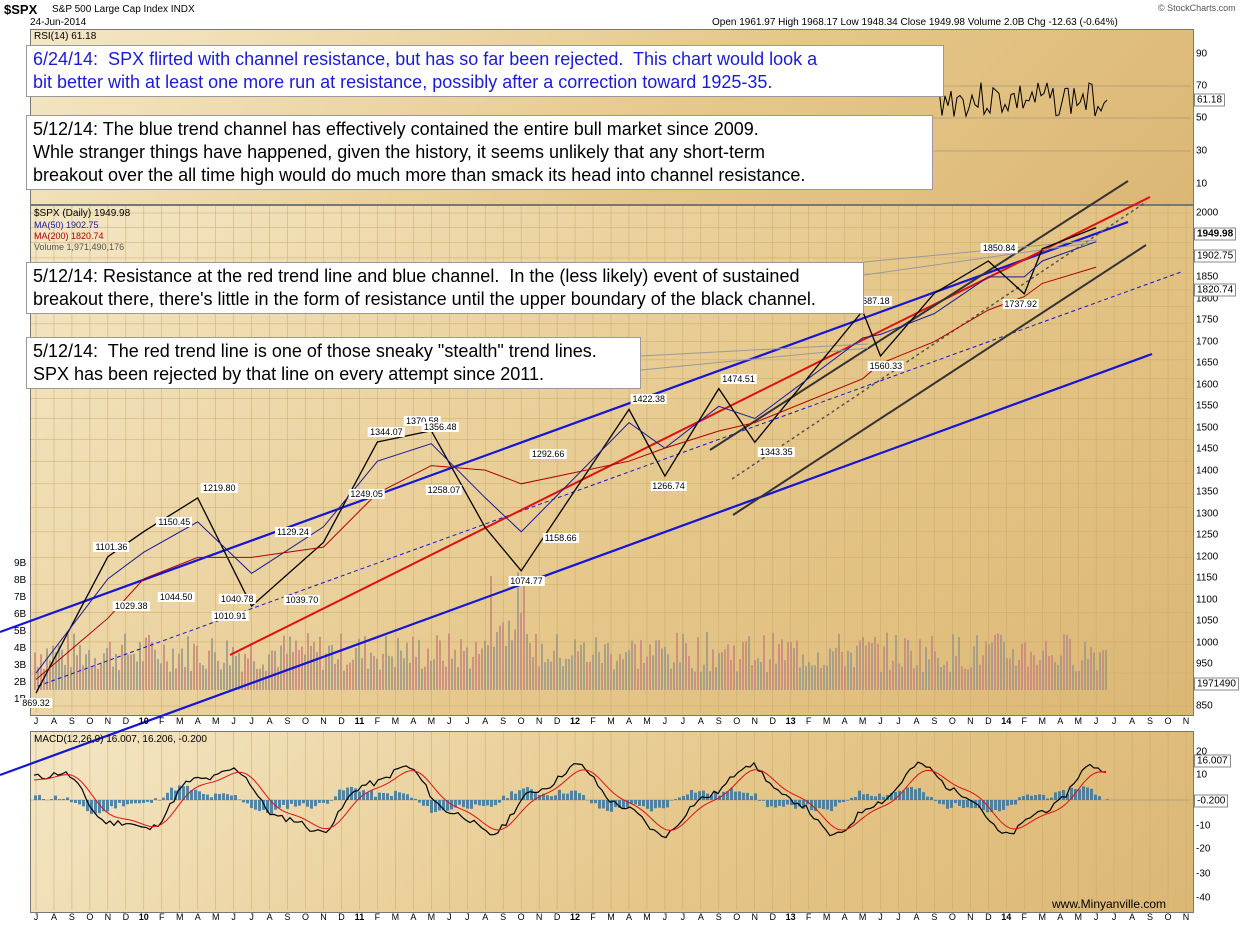 This screenshot has height=928, width=1240. Describe the element at coordinates (174, 521) in the screenshot. I see `price-label: 1150.45` at that location.